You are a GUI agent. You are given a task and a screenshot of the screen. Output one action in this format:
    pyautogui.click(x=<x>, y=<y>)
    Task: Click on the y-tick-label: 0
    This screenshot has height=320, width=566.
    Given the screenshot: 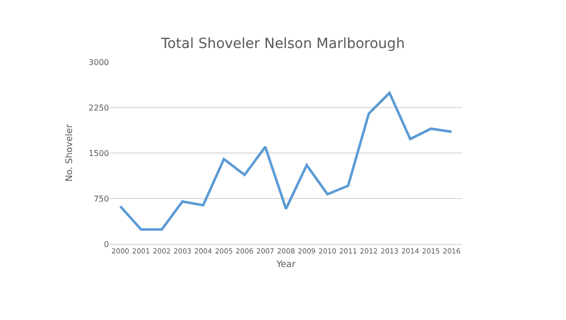 What is the action you would take?
    pyautogui.click(x=106, y=244)
    